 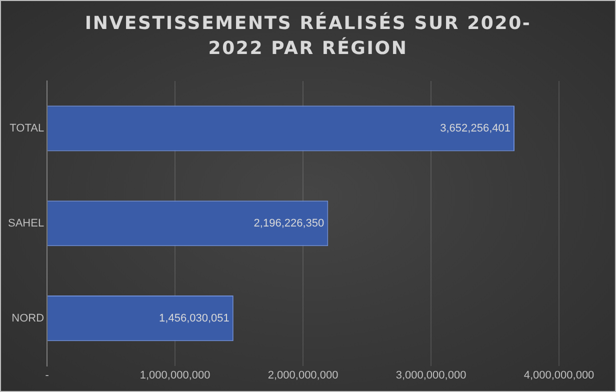 I want to click on chart-title: INVESTISSEMENTS RÉALISÉS SUR 2020-2022 PAR RÉGION, so click(x=308, y=36).